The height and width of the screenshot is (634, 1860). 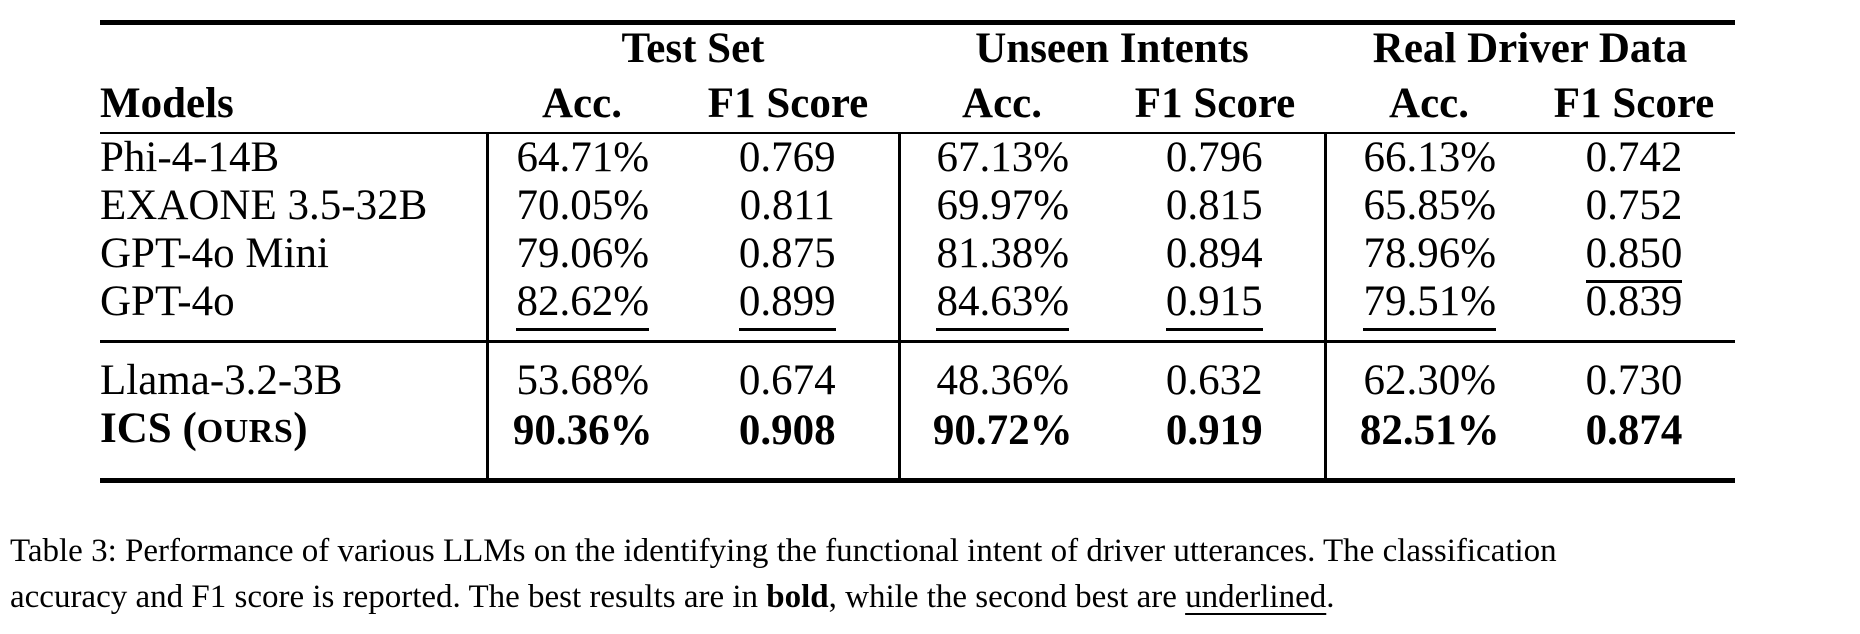 I want to click on column-header-acc-real: Acc., so click(x=1429, y=104).